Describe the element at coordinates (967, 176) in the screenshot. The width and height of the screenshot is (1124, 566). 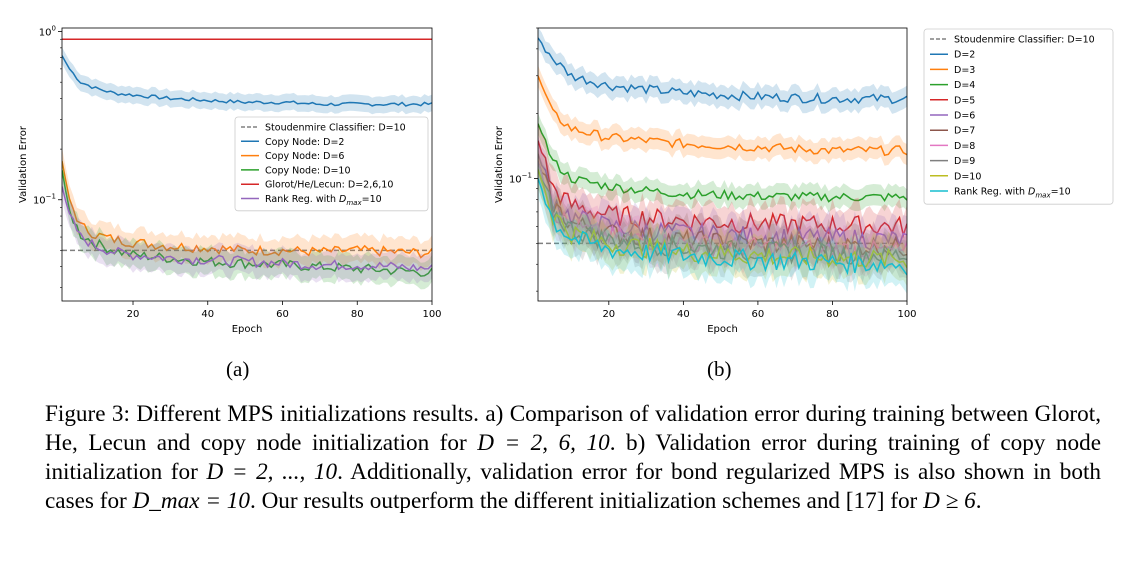
I see `legend-label-d-10: D=10` at that location.